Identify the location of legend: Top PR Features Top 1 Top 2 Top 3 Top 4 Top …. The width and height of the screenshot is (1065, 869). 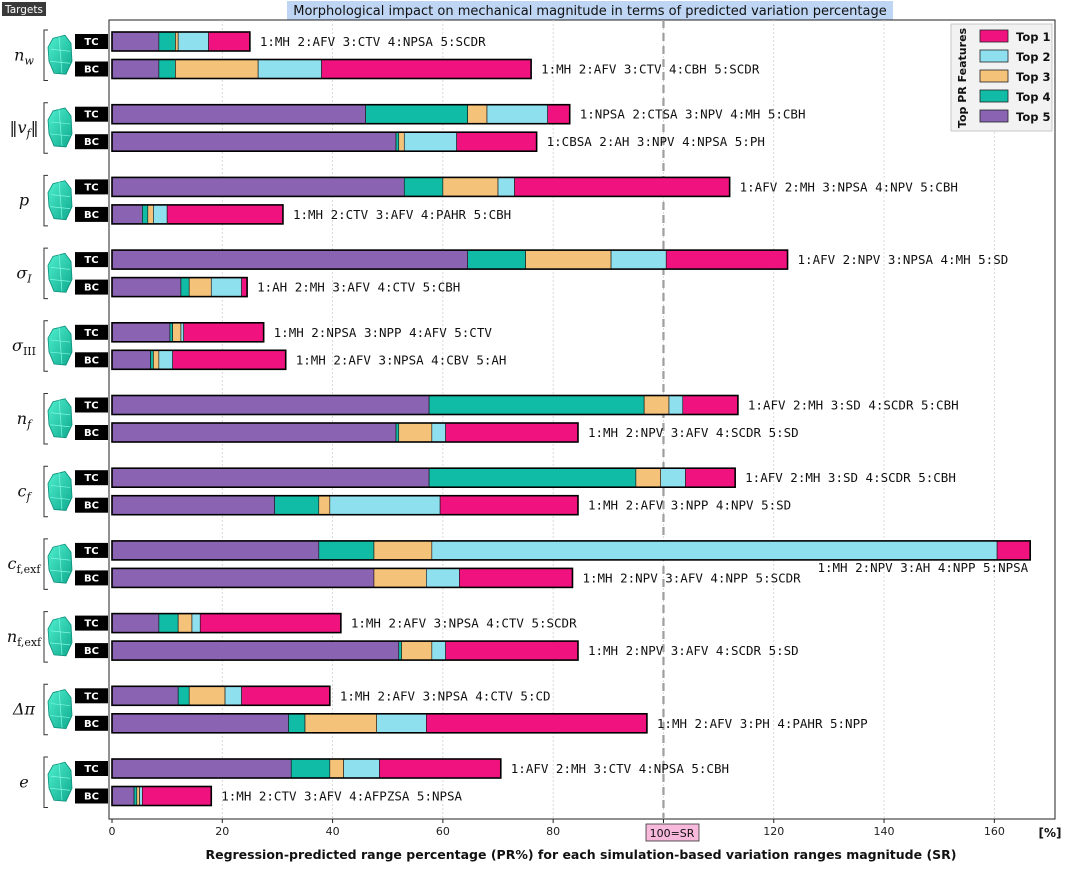
(1001, 77).